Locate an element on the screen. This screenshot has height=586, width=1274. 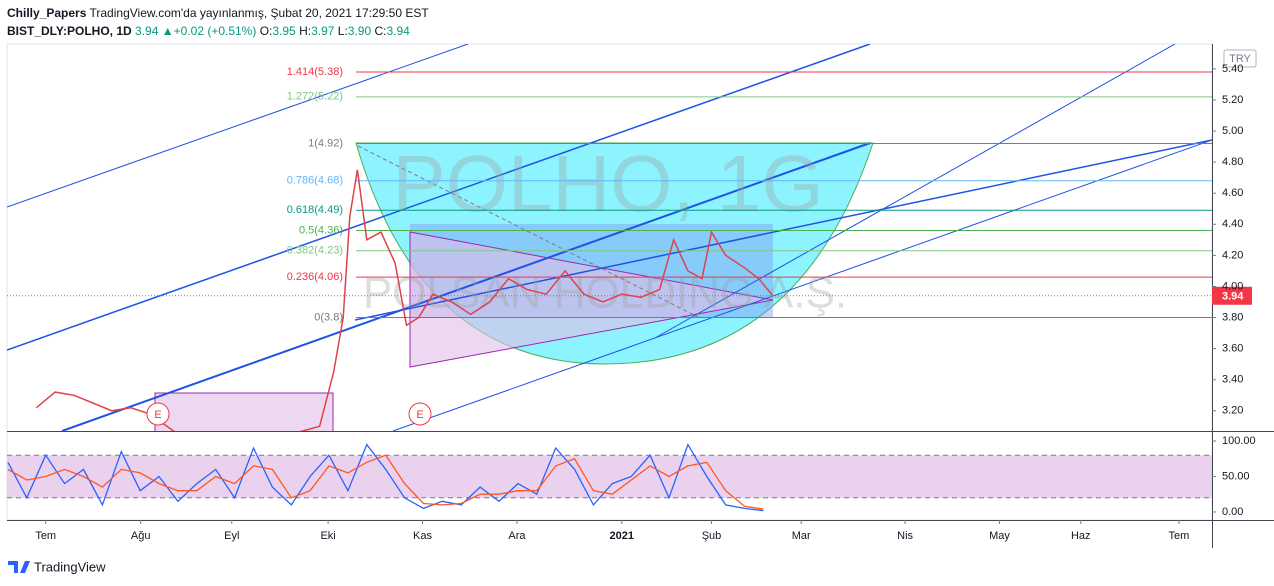
ohlc-value: 3.94 is located at coordinates (398, 31).